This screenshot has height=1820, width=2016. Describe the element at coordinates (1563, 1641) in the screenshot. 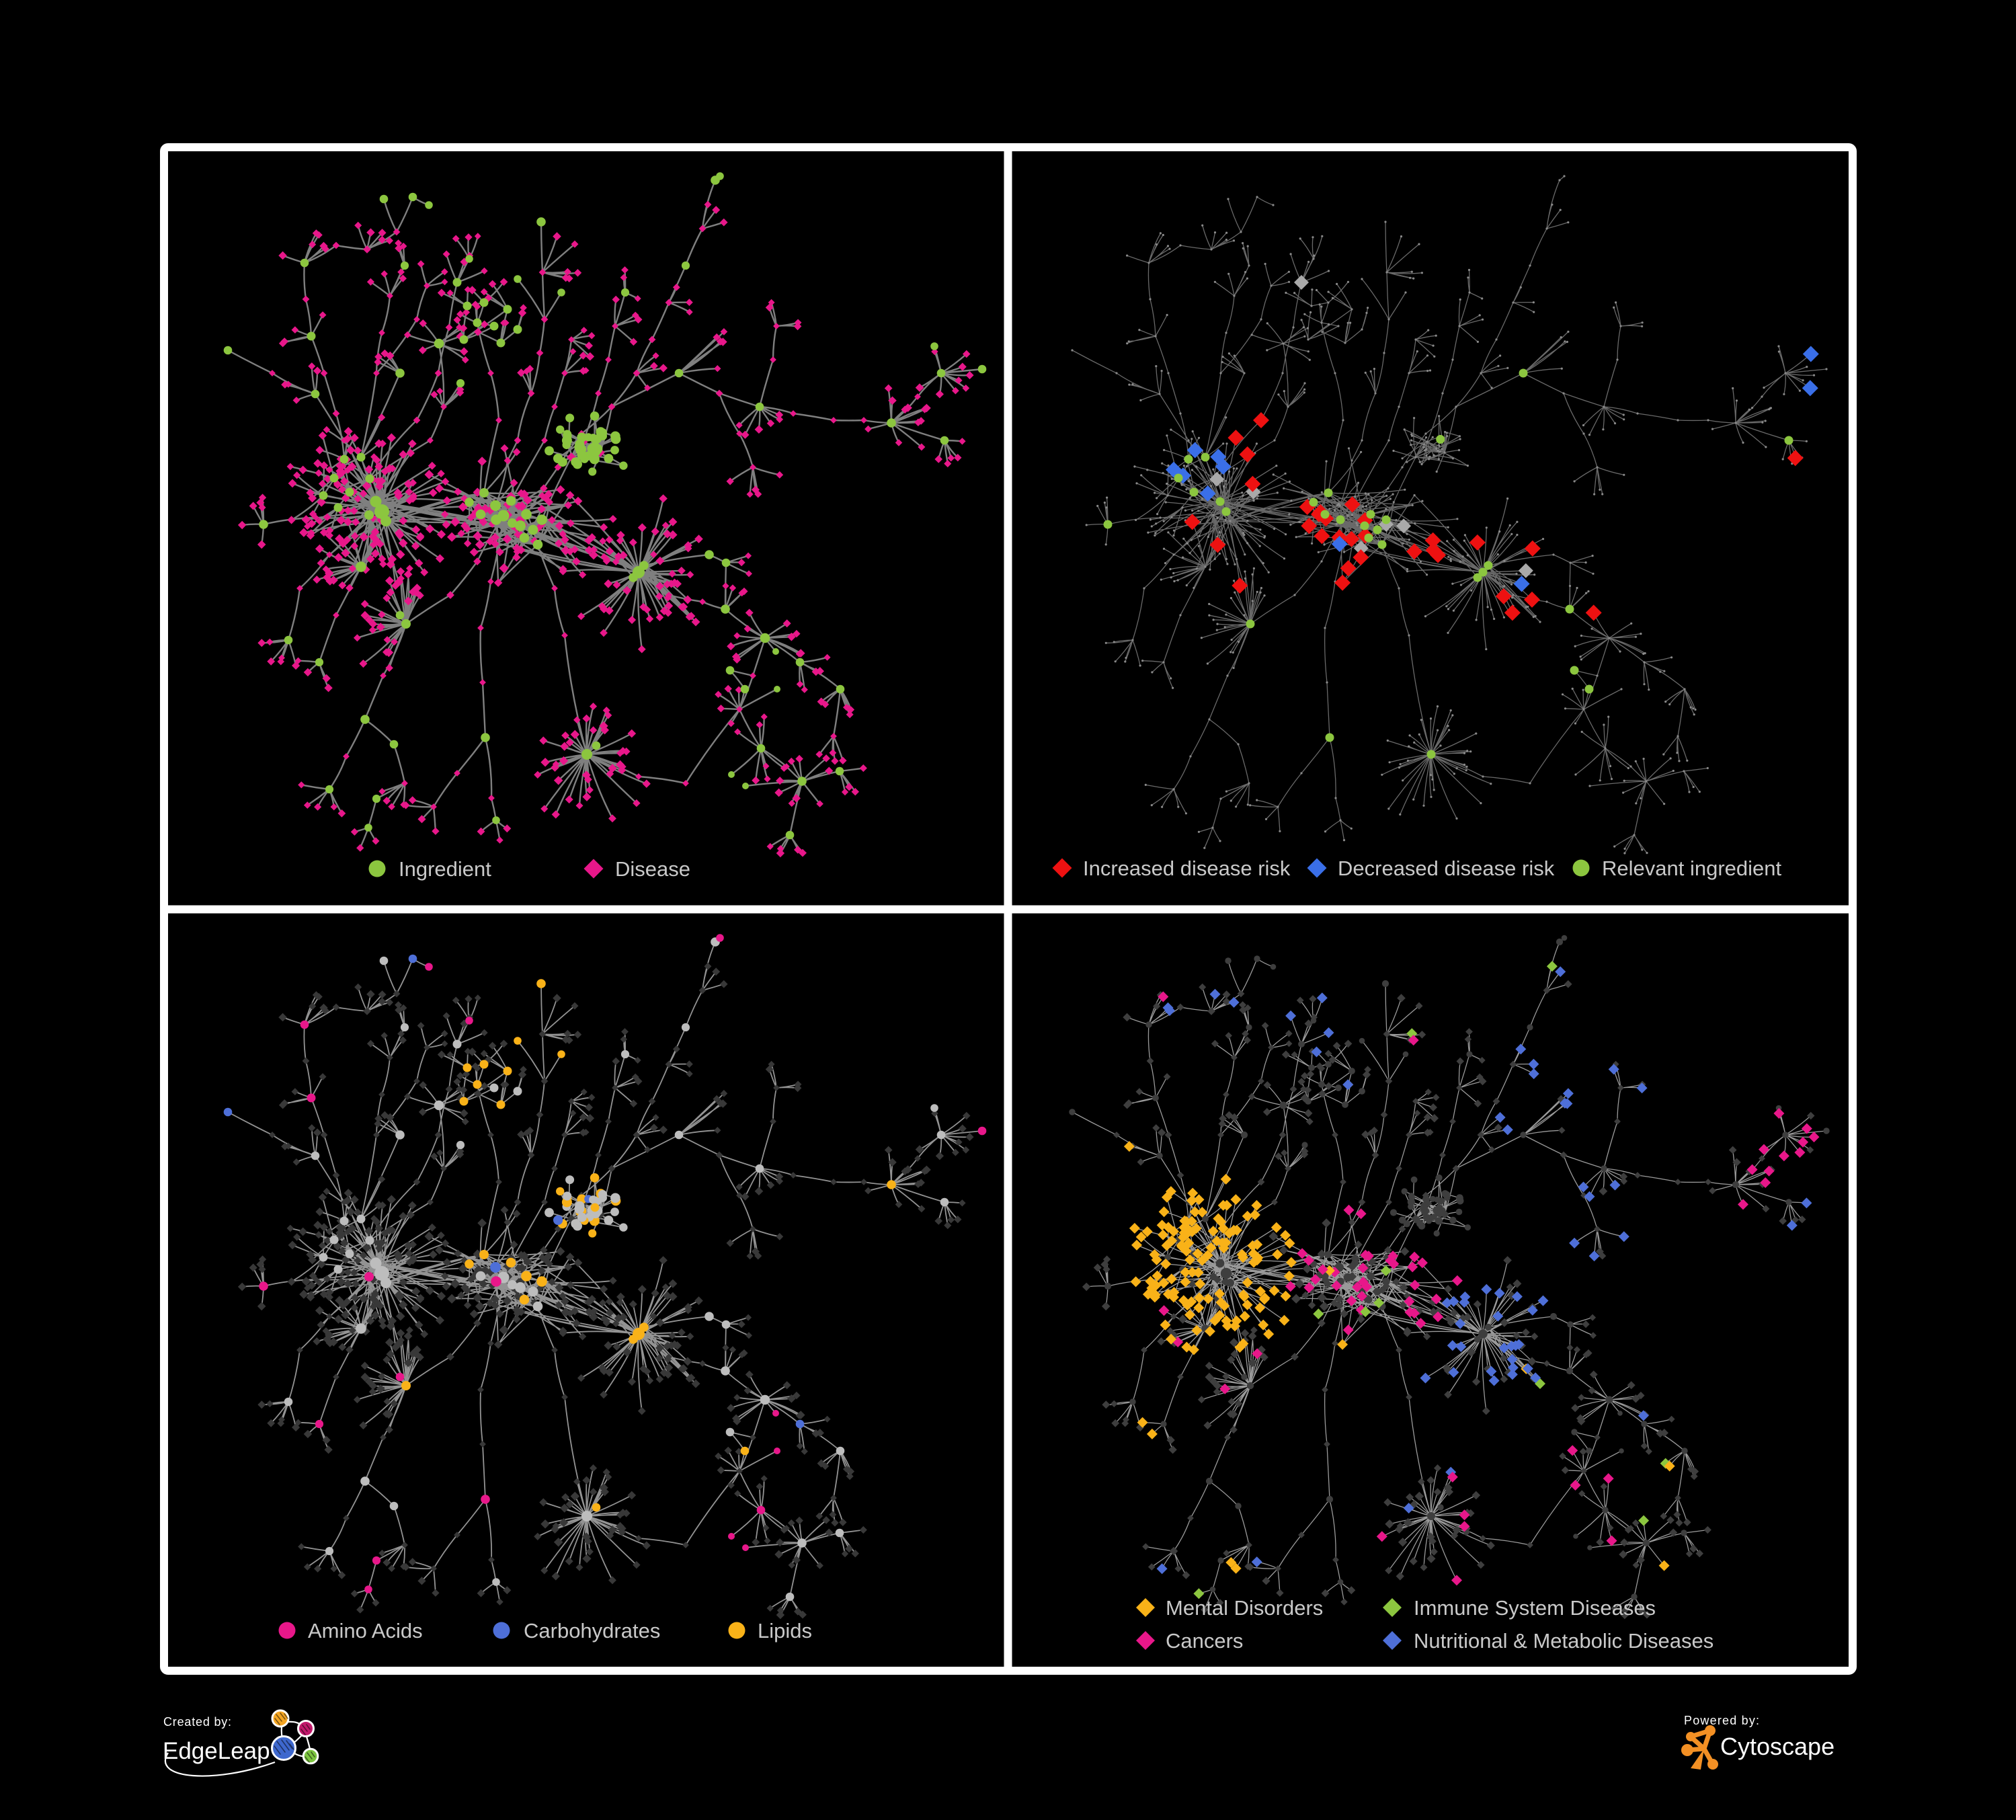

I see `svg-text:Nutritional & Metabolic Diseas: Nutritional & Metabolic Diseases` at that location.